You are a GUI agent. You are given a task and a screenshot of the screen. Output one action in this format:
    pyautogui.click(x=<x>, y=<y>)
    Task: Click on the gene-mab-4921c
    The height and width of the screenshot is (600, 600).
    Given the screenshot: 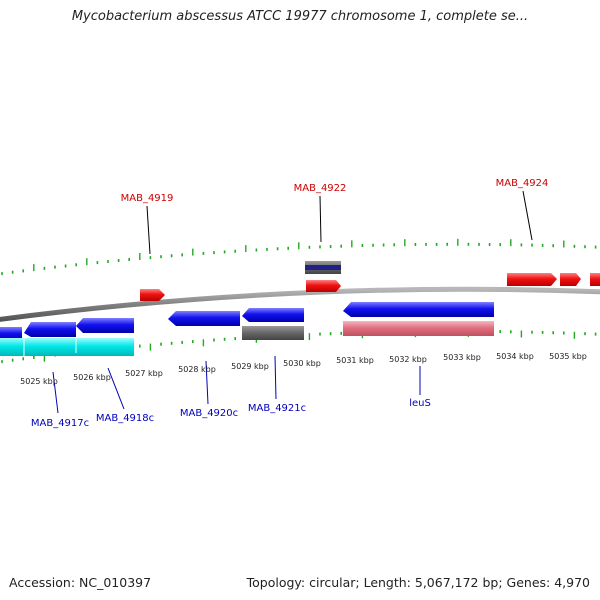 What is the action you would take?
    pyautogui.click(x=273, y=315)
    